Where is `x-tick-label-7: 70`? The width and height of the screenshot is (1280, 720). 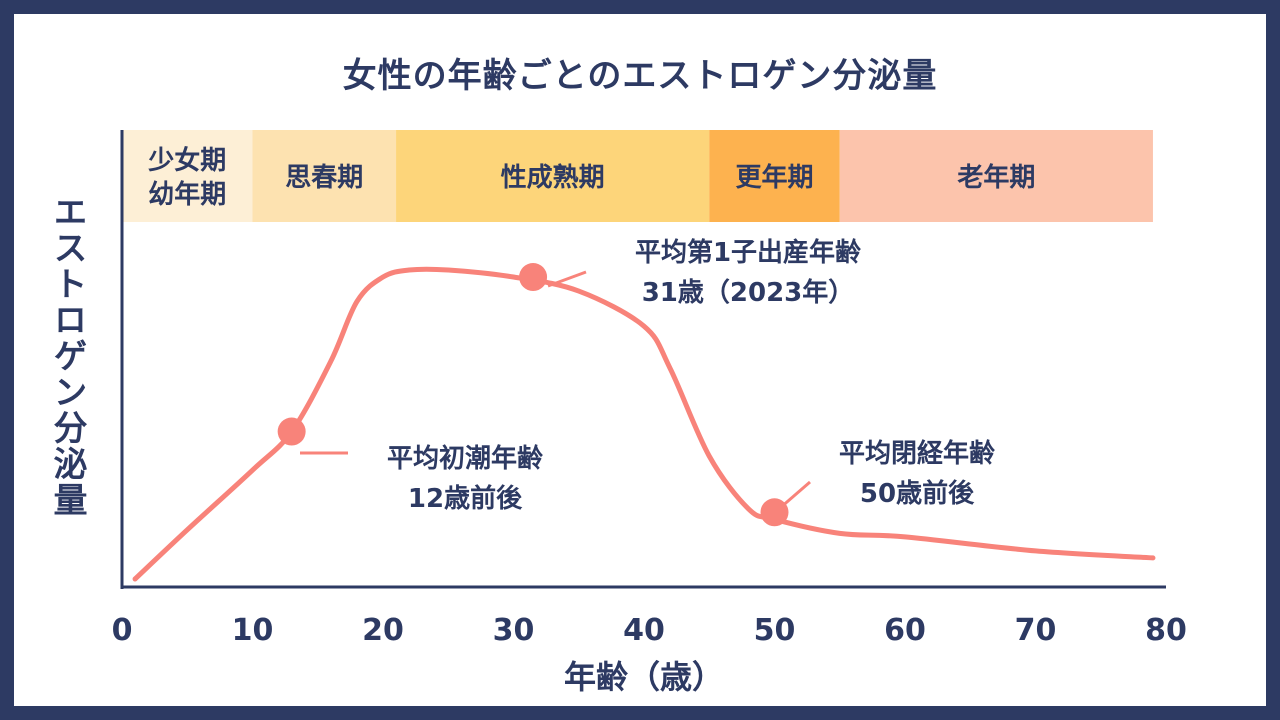
x-tick-label-7: 70 is located at coordinates (1036, 630).